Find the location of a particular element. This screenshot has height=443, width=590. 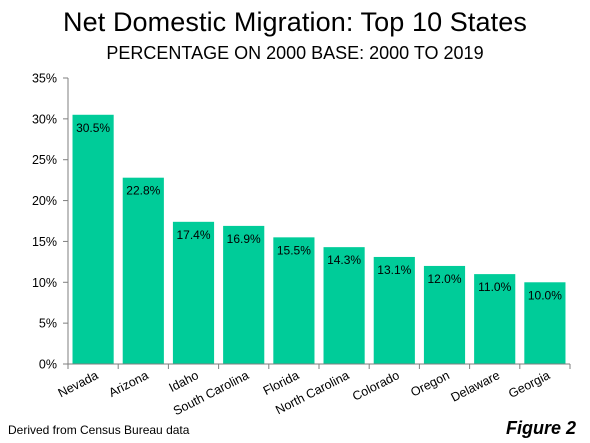

data-label: 15.5% is located at coordinates (294, 250).